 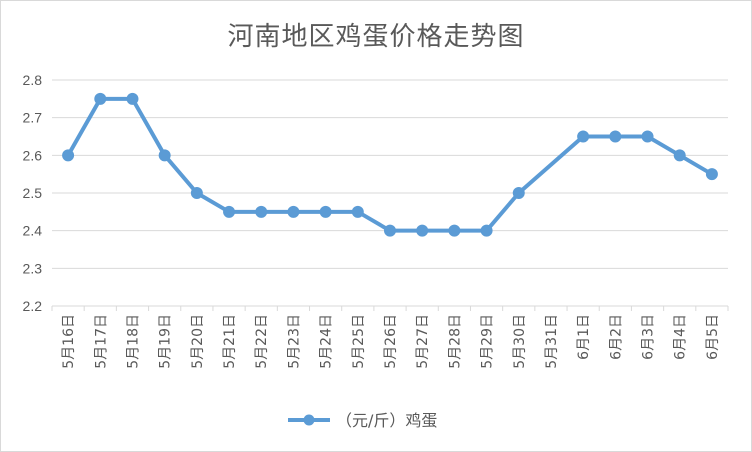 What do you see at coordinates (616, 337) in the screenshot?
I see `x-tick-label: 6月2日` at bounding box center [616, 337].